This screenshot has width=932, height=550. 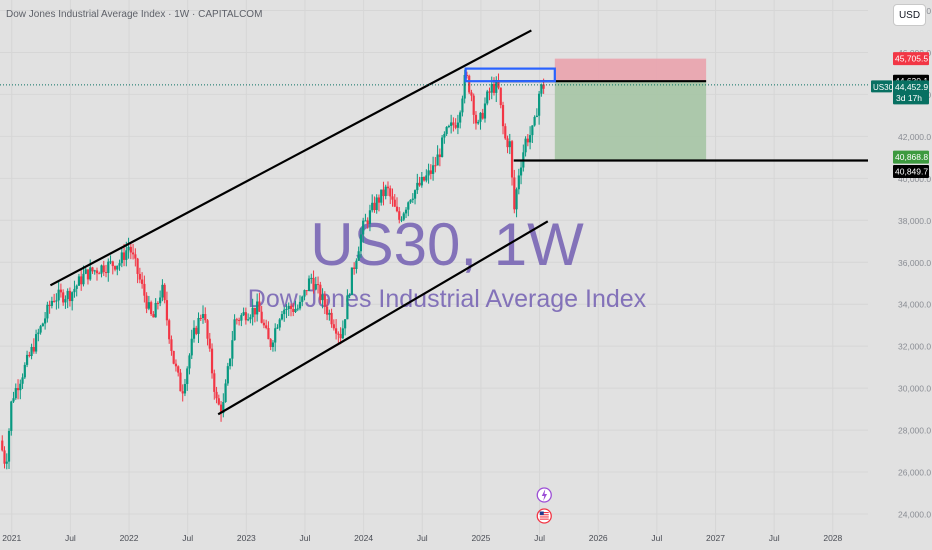 What do you see at coordinates (129, 538) in the screenshot?
I see `time-tick-label: 2022` at bounding box center [129, 538].